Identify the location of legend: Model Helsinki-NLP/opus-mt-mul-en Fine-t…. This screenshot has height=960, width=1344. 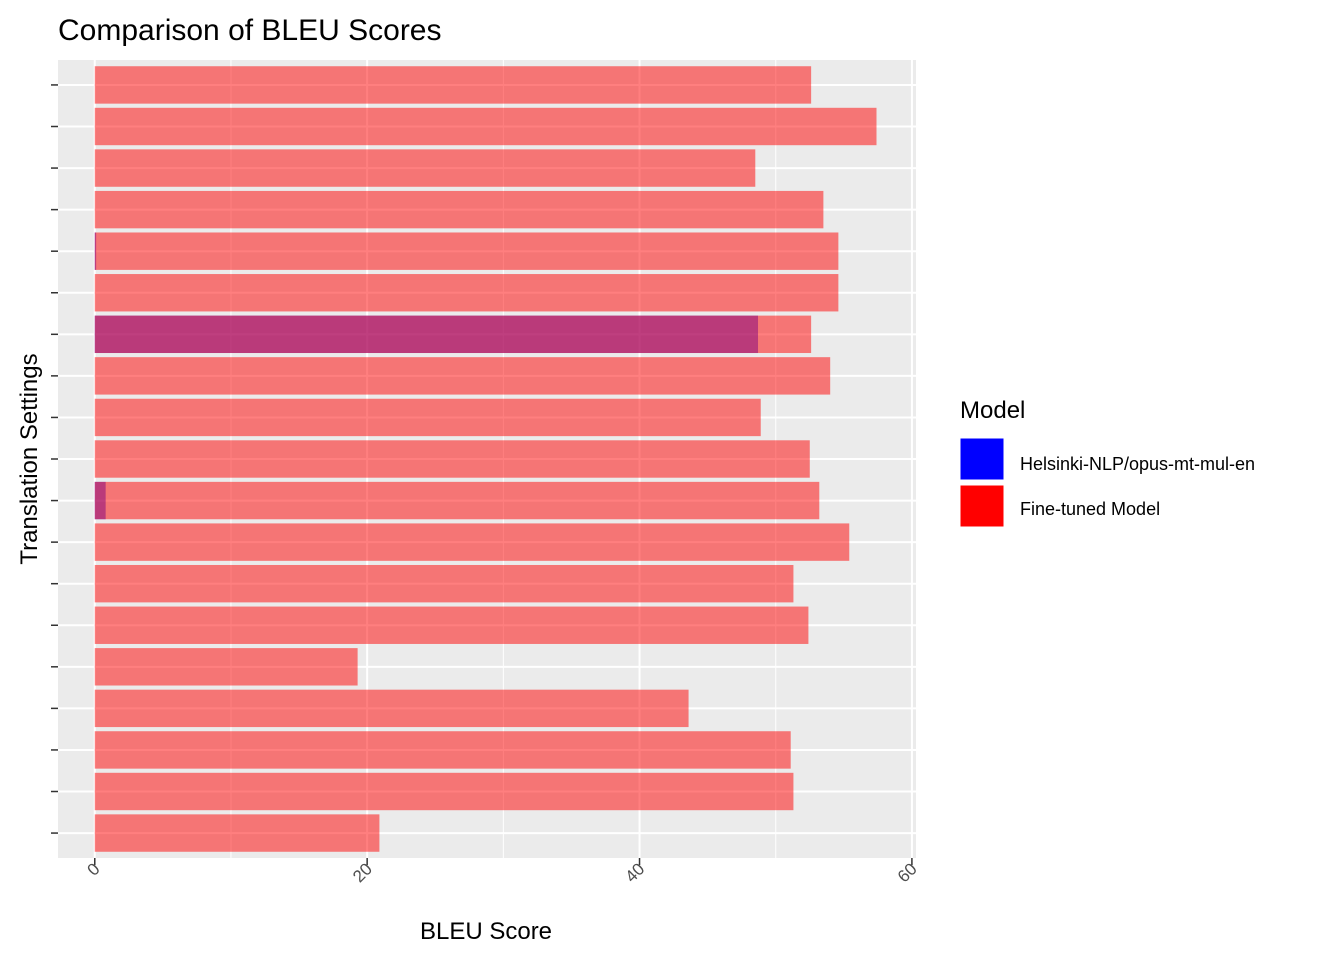
(1107, 462).